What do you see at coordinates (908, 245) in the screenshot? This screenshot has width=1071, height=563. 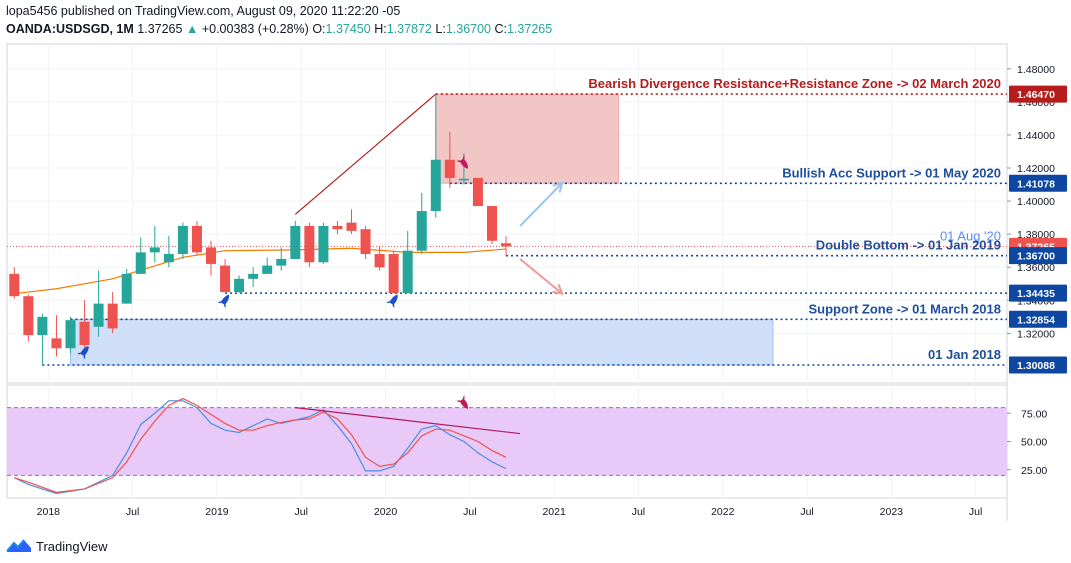 I see `level-annotation: Double Bottom -> 01 Jan 2019` at bounding box center [908, 245].